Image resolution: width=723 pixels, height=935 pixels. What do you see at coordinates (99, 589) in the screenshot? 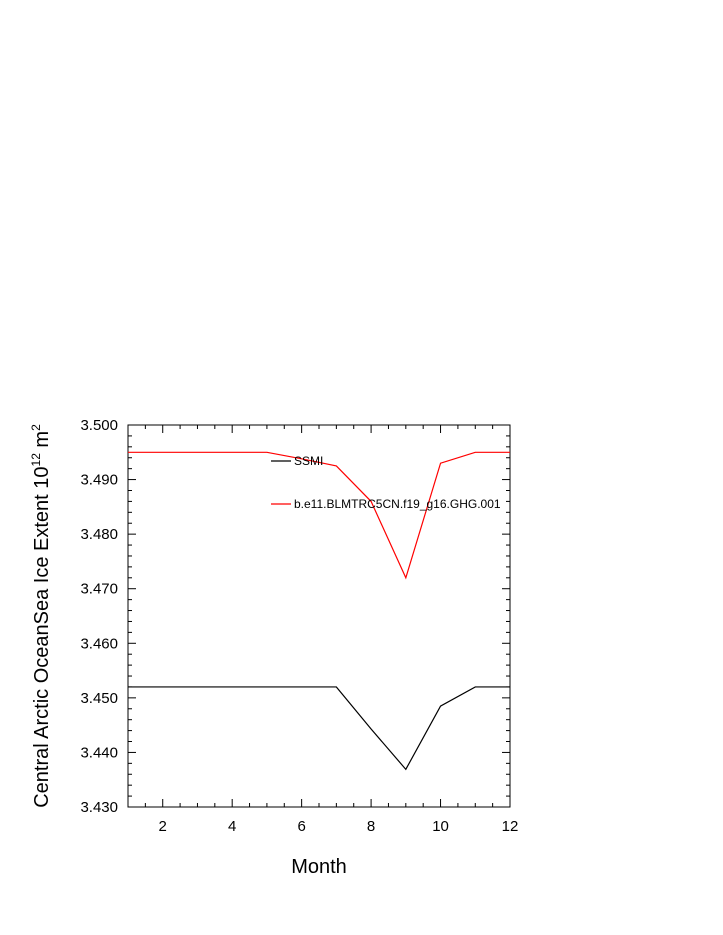
I see `y-tick-label: 3.470` at bounding box center [99, 589].